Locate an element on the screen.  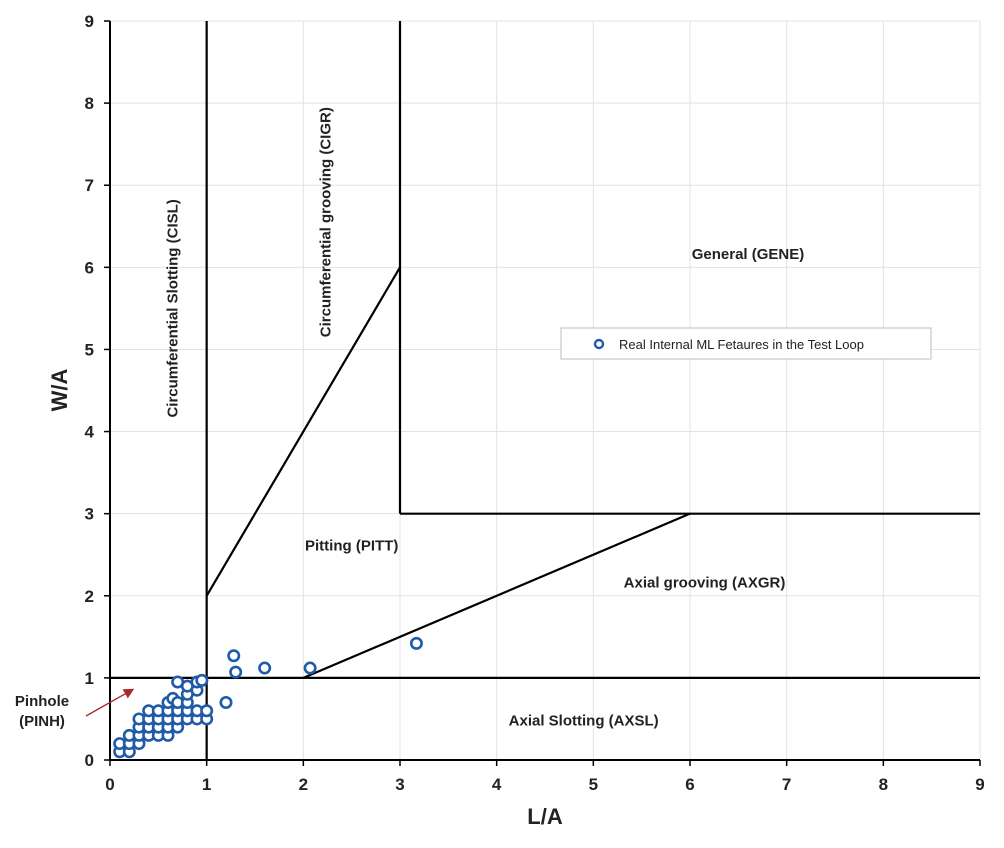
y-tick-label: 6 is located at coordinates (89, 267).